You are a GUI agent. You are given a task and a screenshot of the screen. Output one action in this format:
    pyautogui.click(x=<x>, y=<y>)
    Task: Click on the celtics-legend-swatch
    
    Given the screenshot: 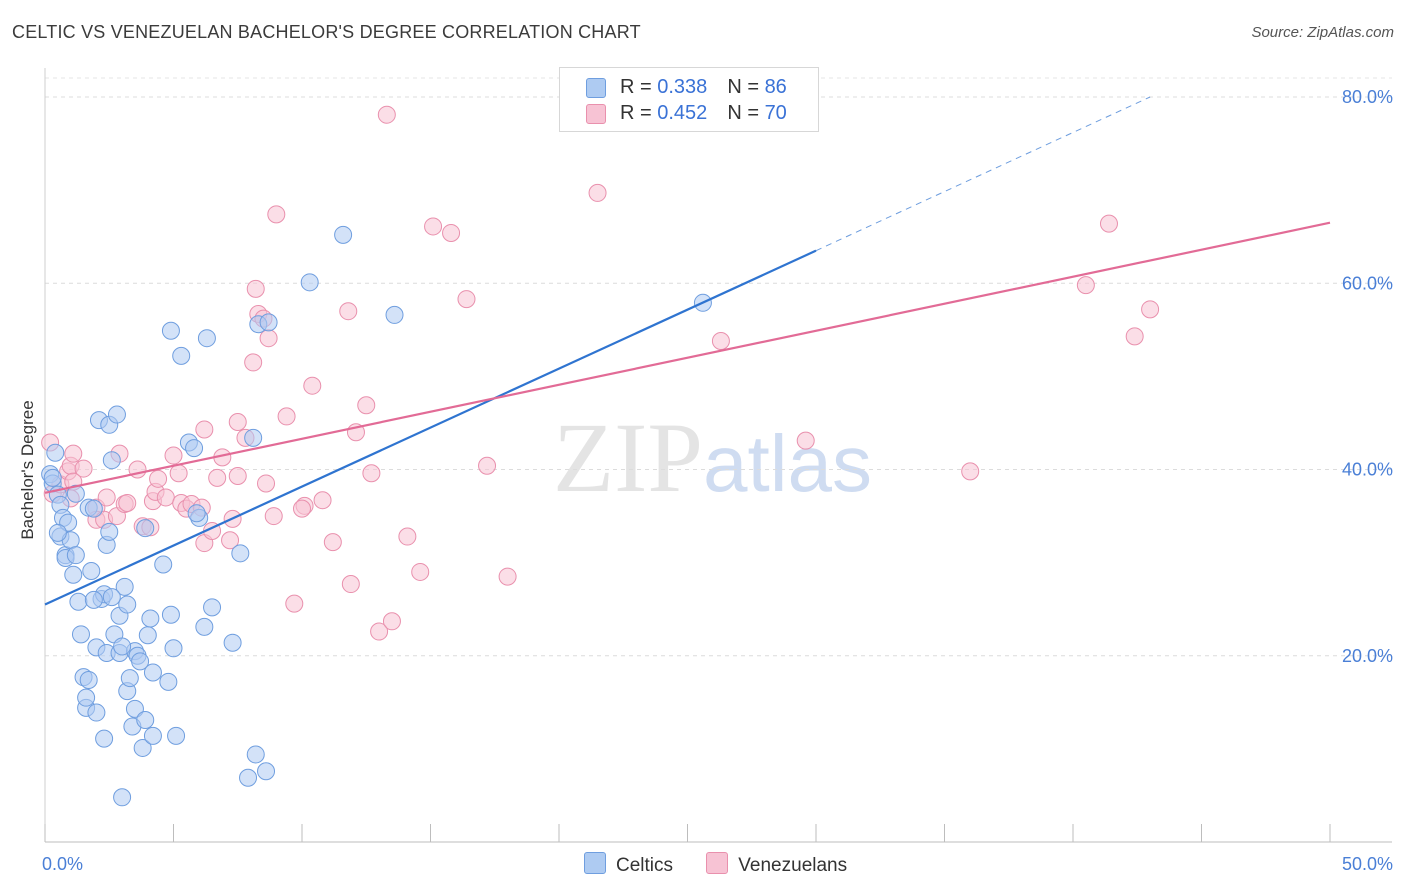 What is the action you would take?
    pyautogui.click(x=595, y=863)
    